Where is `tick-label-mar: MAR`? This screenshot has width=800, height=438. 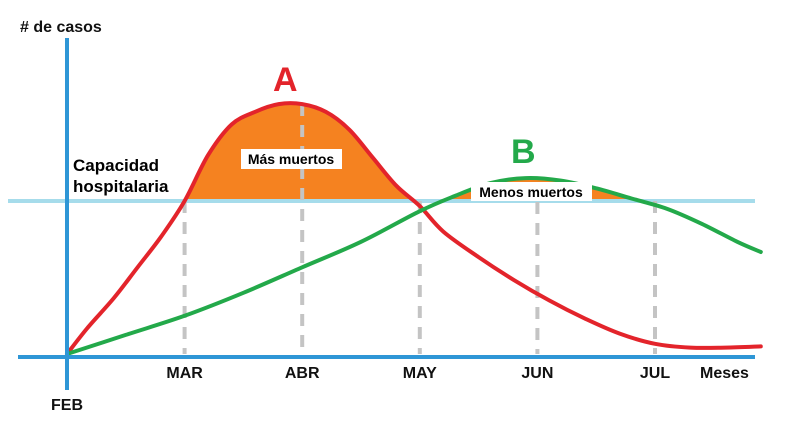 tick-label-mar: MAR is located at coordinates (184, 373).